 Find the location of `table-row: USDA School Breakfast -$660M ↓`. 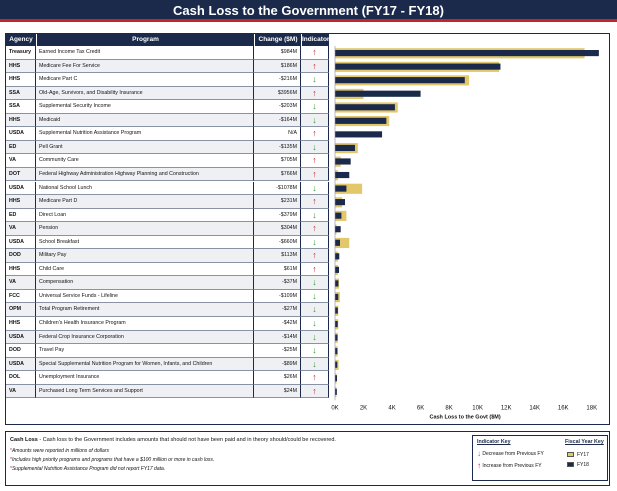

table-row: USDA School Breakfast -$660M ↓ is located at coordinates (167, 242).